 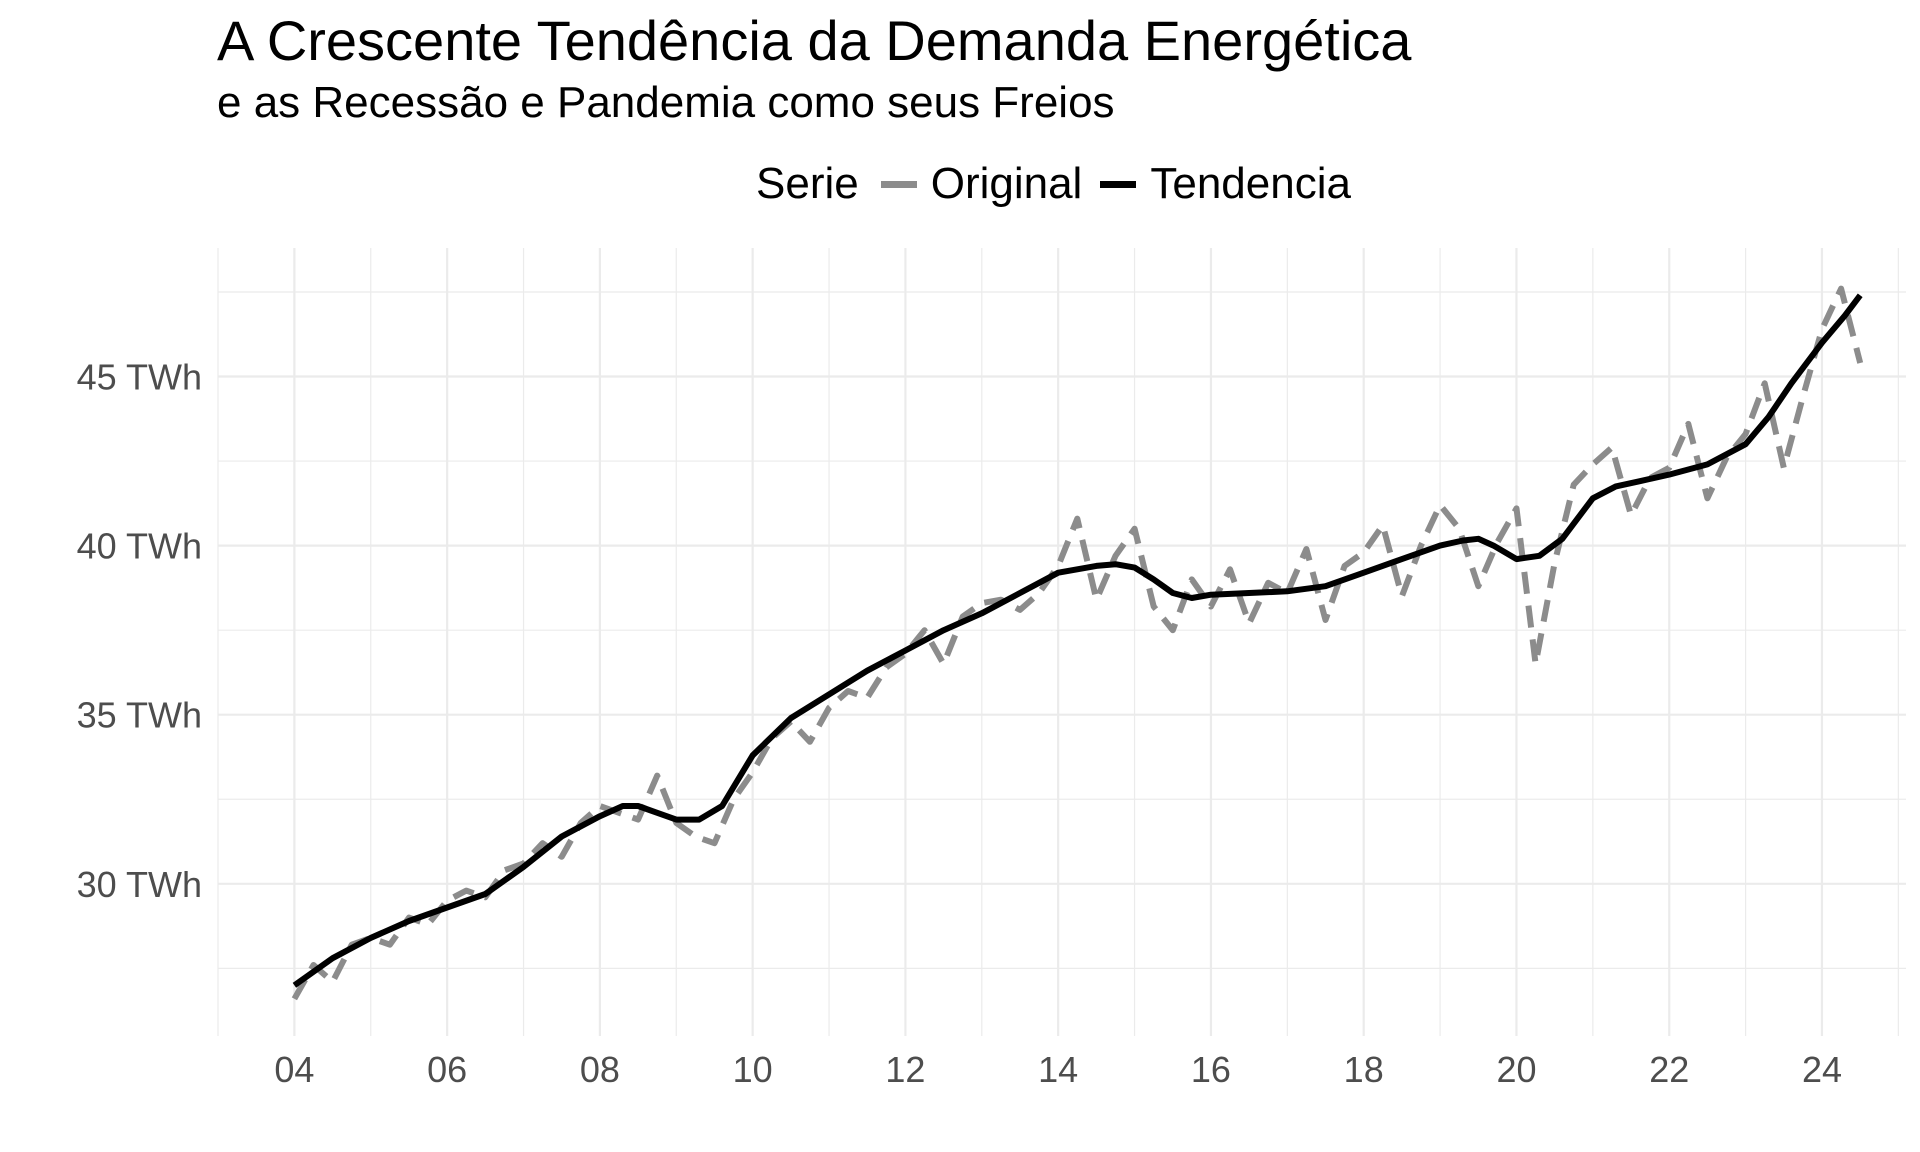 What do you see at coordinates (1118, 184) in the screenshot?
I see `legend-swatch-tendencia` at bounding box center [1118, 184].